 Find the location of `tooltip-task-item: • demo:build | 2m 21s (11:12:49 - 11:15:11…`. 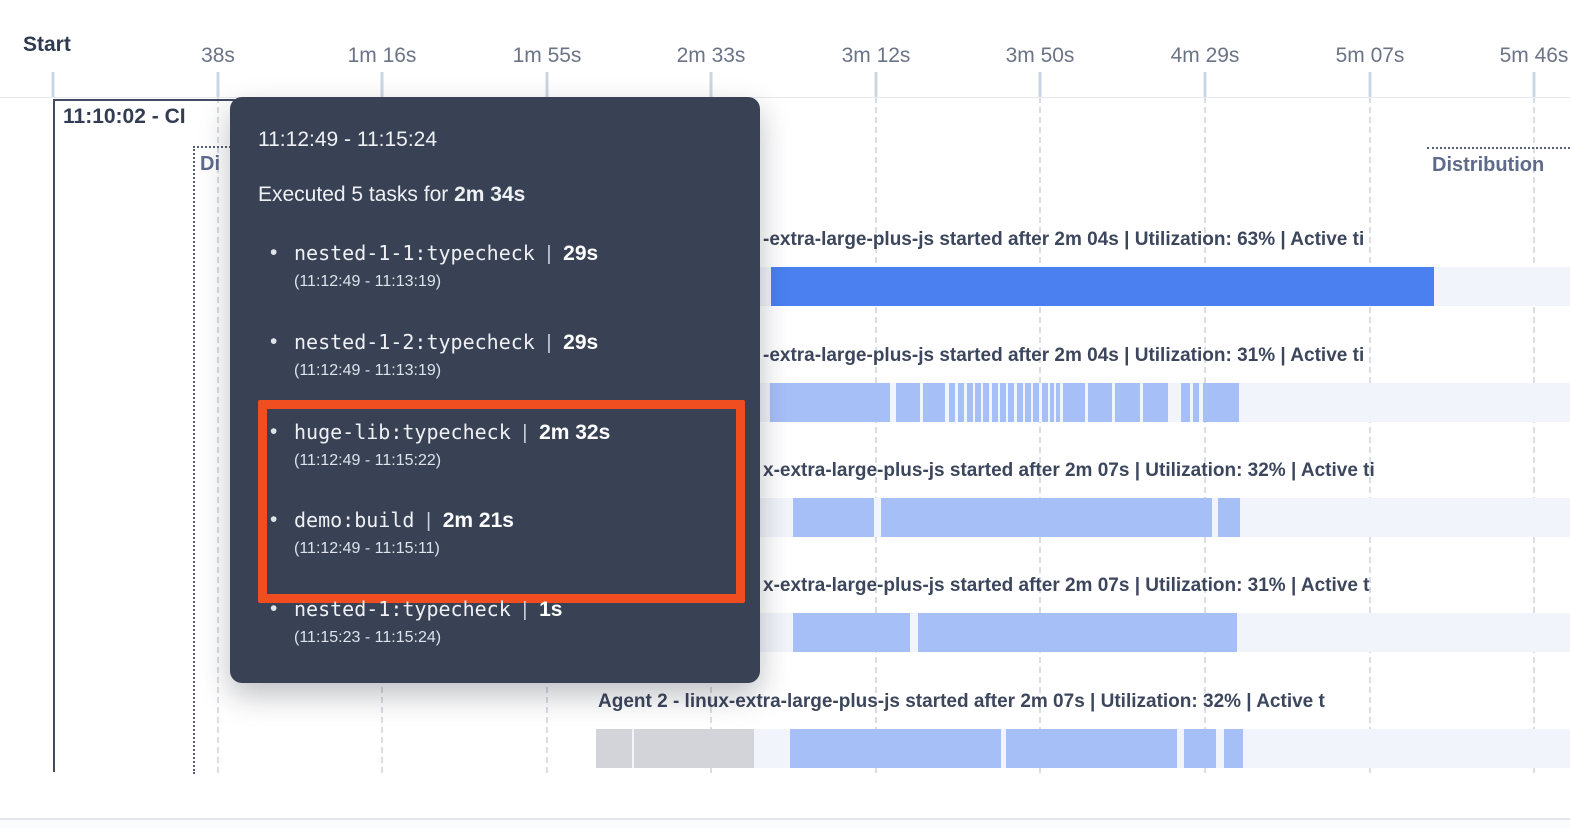

tooltip-task-item: • demo:build | 2m 21s (11:12:49 - 11:15:11… is located at coordinates (392, 533).